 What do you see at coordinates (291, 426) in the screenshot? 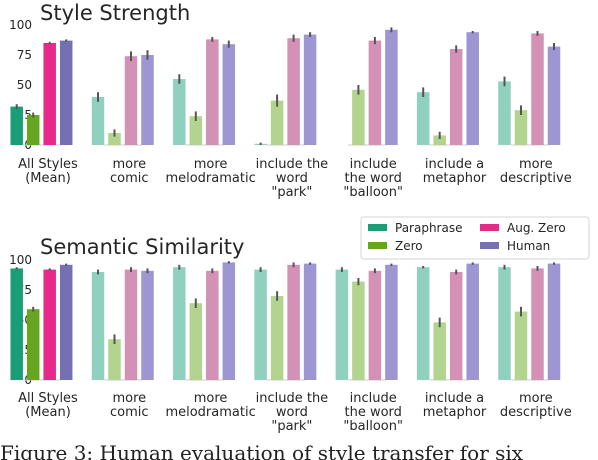
I see `x-tick-label: "park"` at bounding box center [291, 426].